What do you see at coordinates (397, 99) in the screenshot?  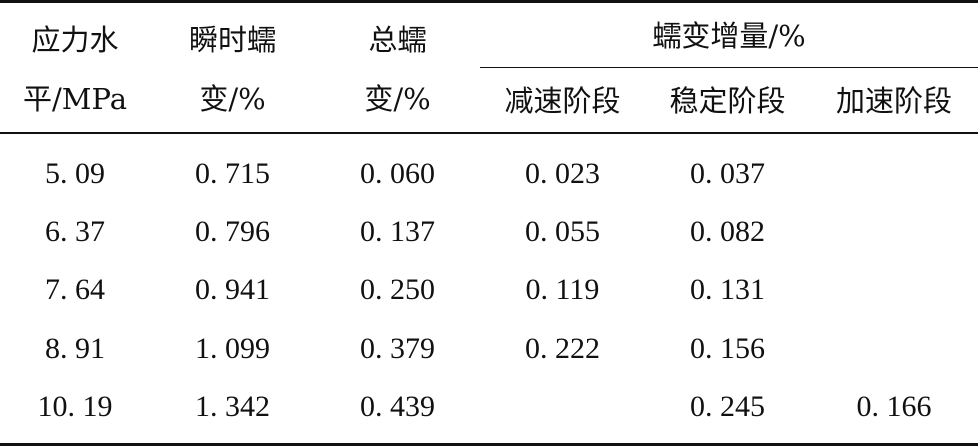 I see `header-total-line2: 变/%` at bounding box center [397, 99].